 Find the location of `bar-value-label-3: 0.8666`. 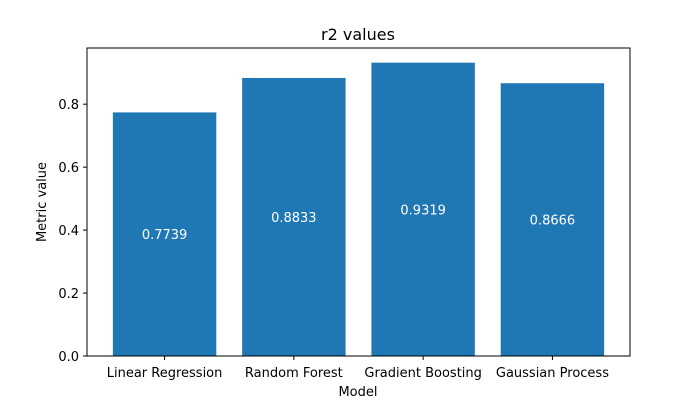

bar-value-label-3: 0.8666 is located at coordinates (553, 221).